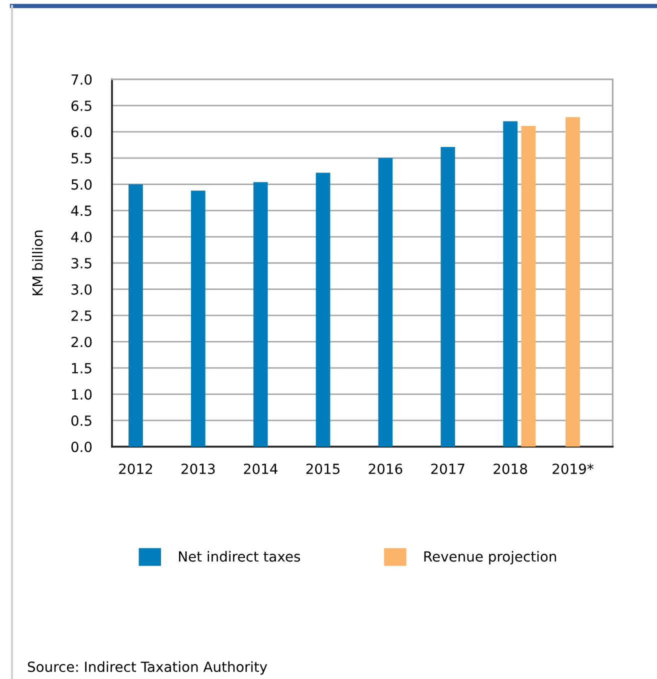 This screenshot has height=679, width=657. I want to click on x-tick-label: 2017, so click(447, 469).